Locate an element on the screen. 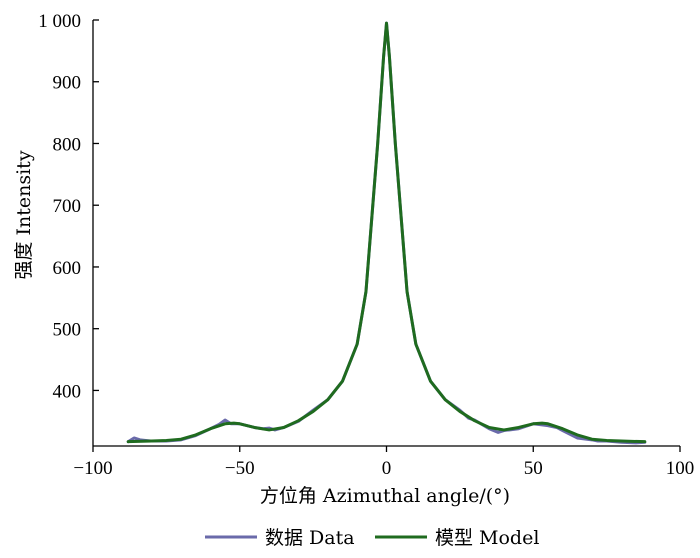 The height and width of the screenshot is (558, 700). x-axis-title: 方位角 Azimuthal angle/(°) is located at coordinates (385, 496).